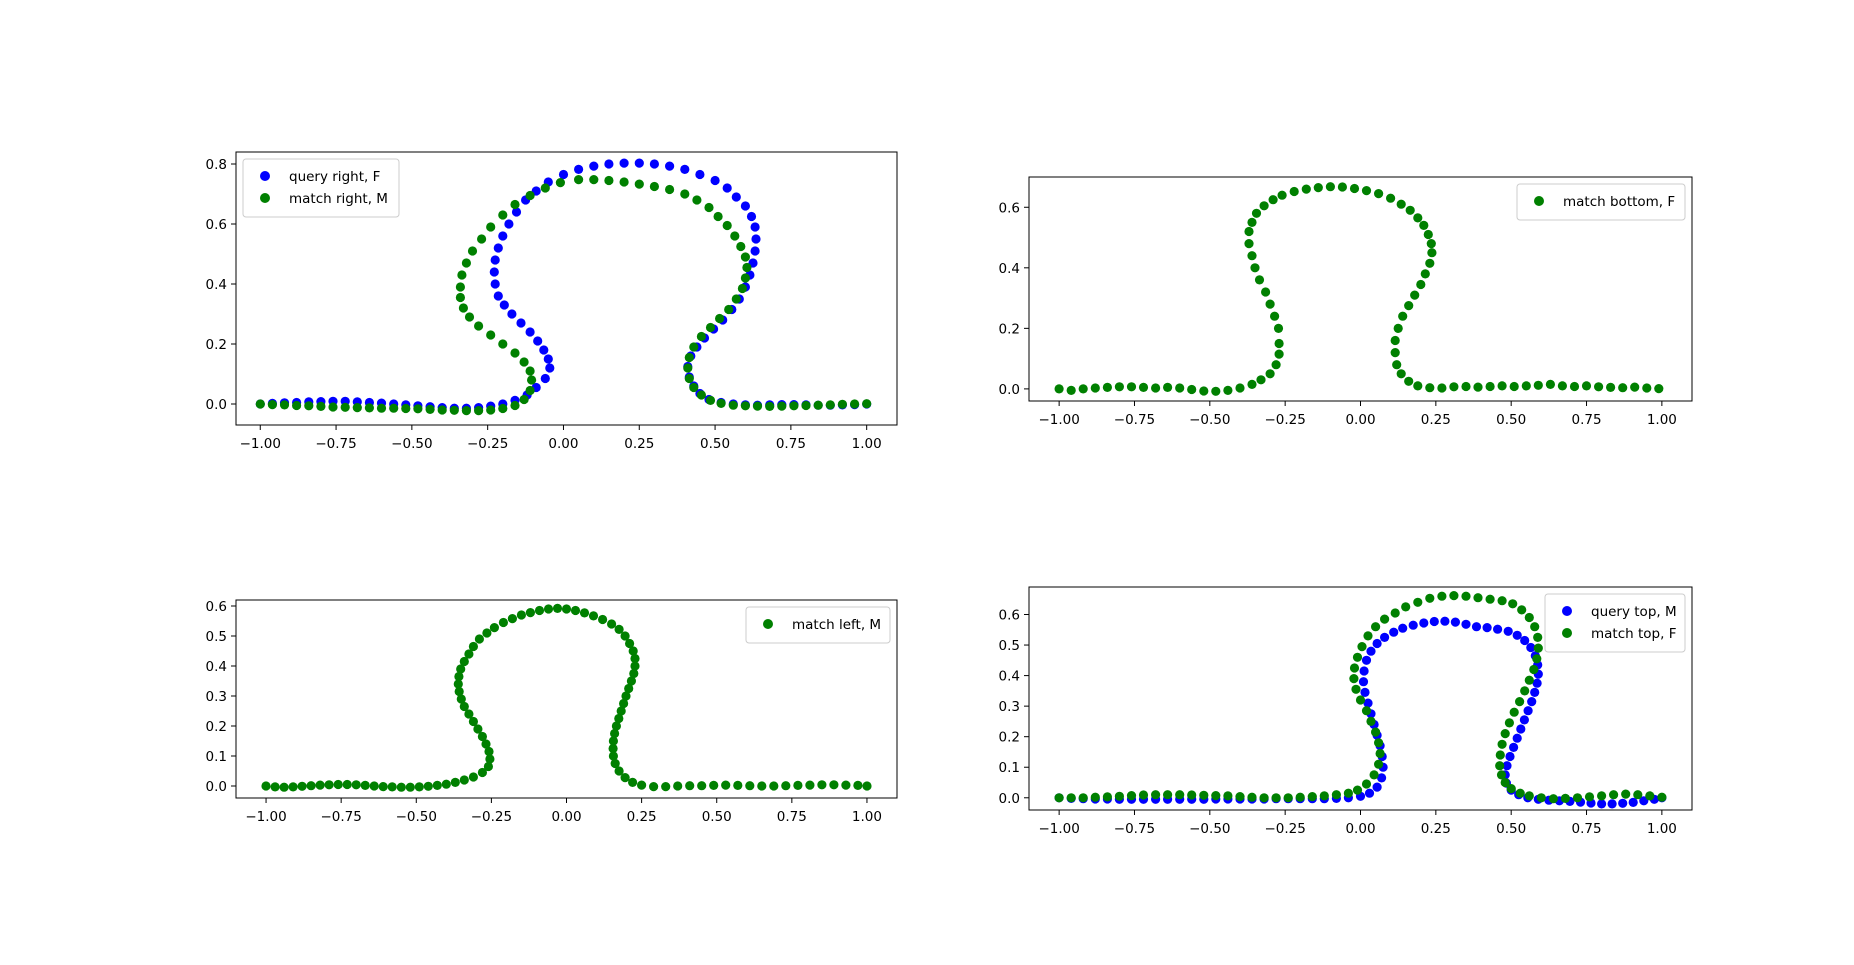  What do you see at coordinates (335, 444) in the screenshot?
I see `x-tick-label: −0.75` at bounding box center [335, 444].